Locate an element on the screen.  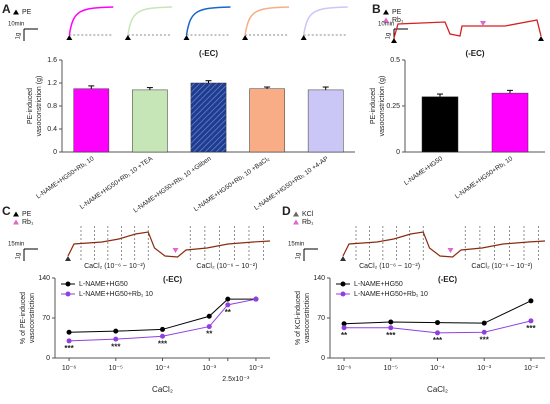
y-axis-label: vasoconstriction (g) is located at coordinates (39, 106).